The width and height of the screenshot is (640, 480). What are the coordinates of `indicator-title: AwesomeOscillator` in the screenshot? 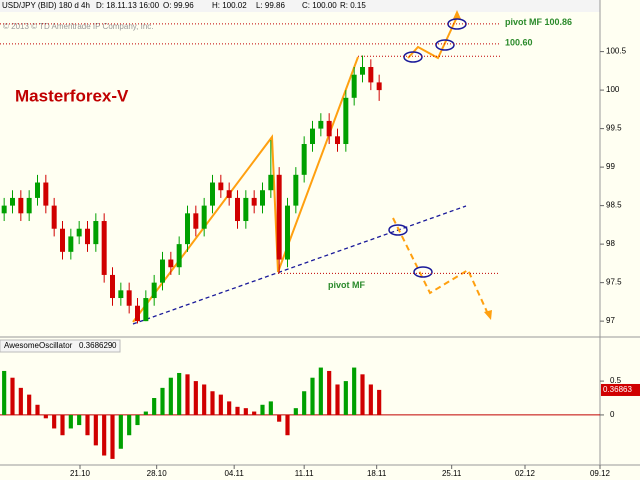 It's located at (38, 345).